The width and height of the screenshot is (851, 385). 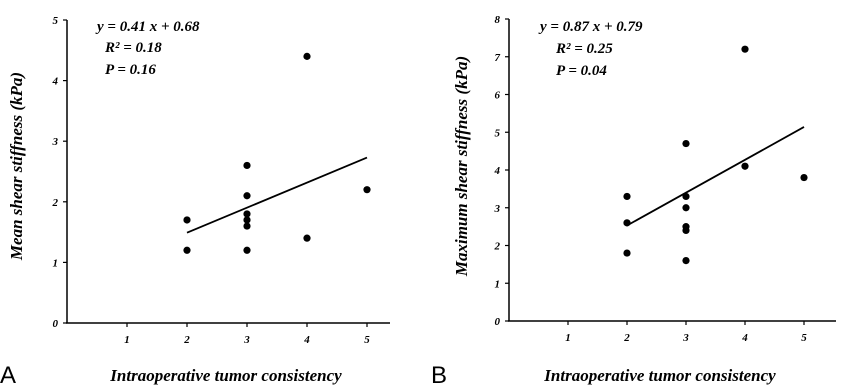 What do you see at coordinates (581, 71) in the screenshot?
I see `panel-b-p-value: P = 0.04` at bounding box center [581, 71].